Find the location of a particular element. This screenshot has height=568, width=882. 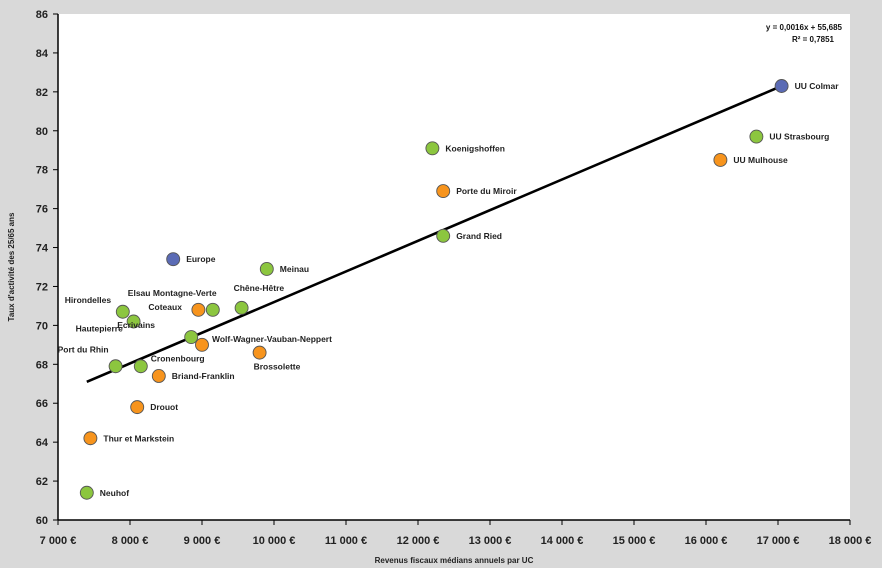

data-label: Europe is located at coordinates (201, 259).